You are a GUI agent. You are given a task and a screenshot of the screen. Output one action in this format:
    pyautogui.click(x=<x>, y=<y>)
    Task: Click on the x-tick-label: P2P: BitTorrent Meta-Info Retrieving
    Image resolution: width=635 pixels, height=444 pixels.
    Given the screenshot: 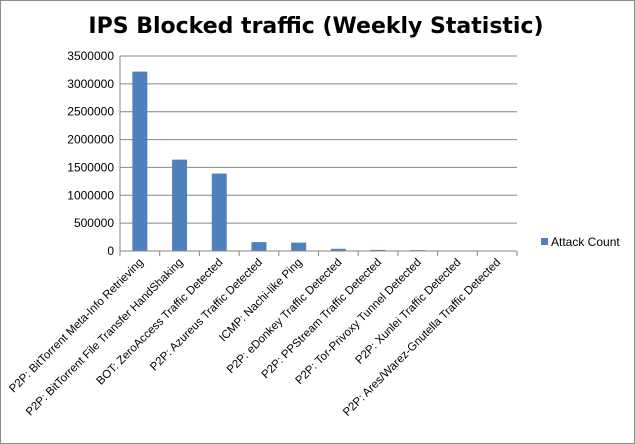 What is the action you would take?
    pyautogui.click(x=76, y=326)
    